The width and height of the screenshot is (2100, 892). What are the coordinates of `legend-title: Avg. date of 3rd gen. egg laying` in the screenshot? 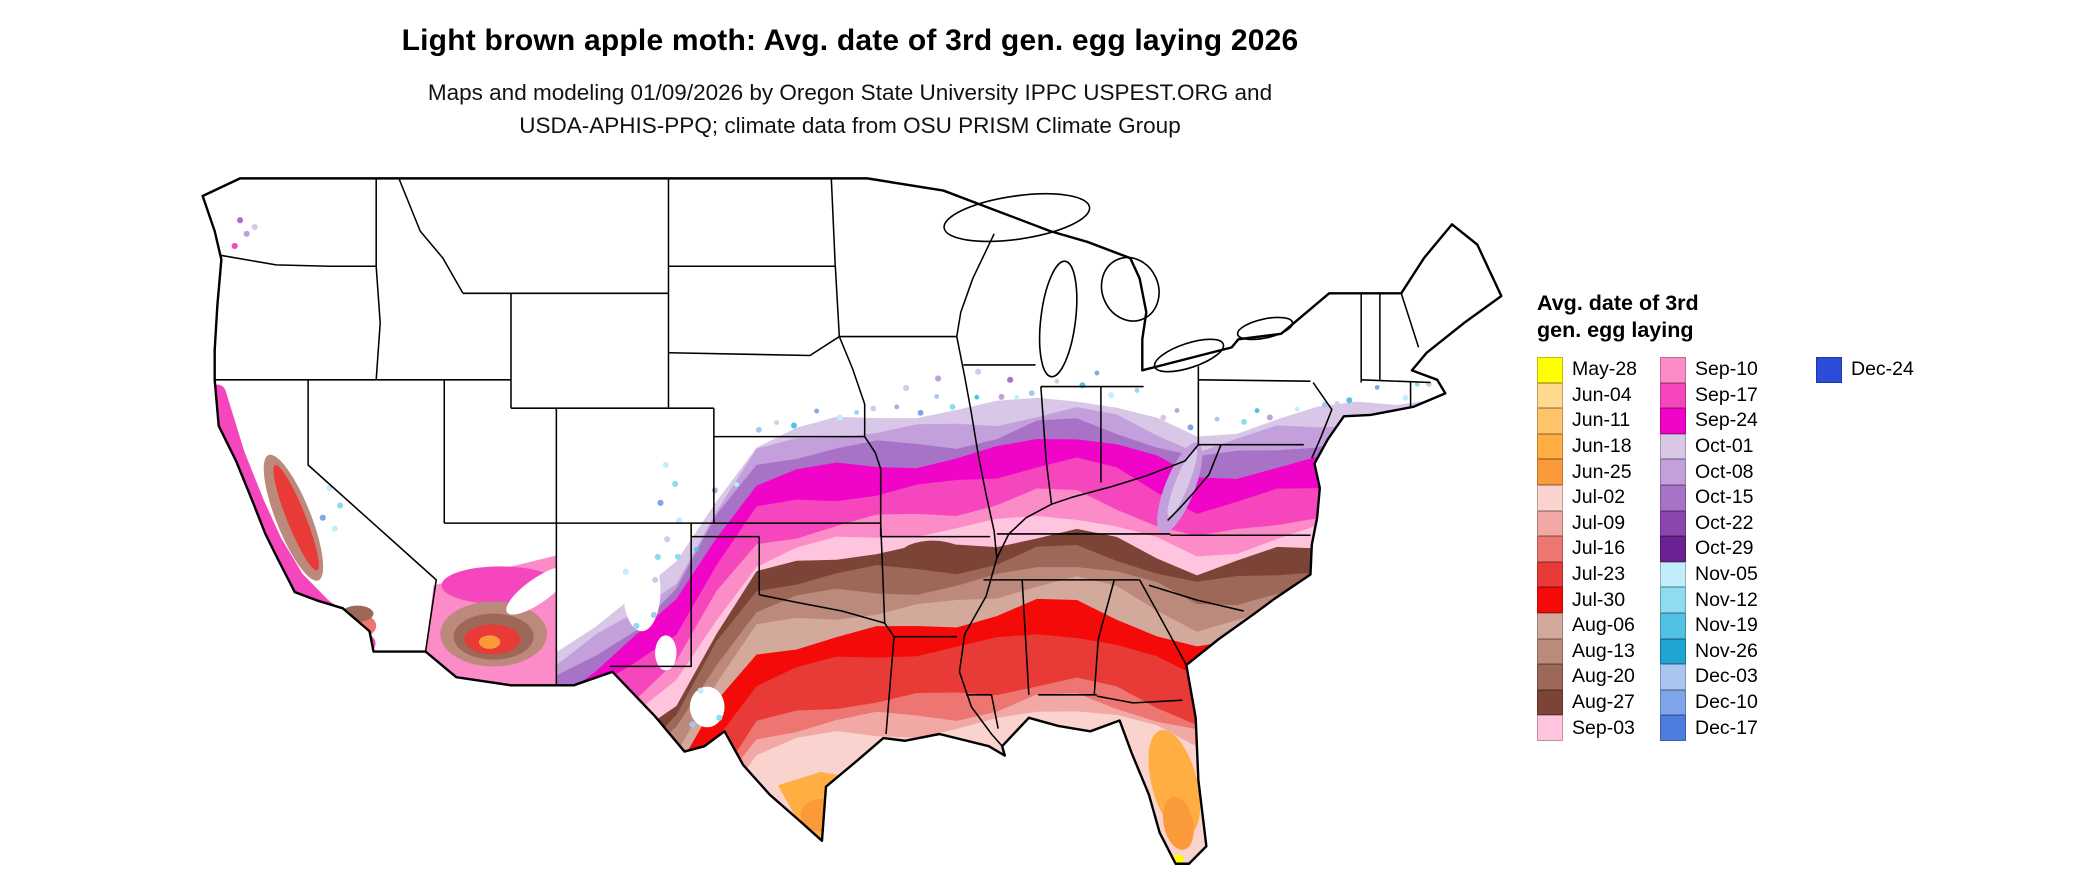 It's located at (1618, 316).